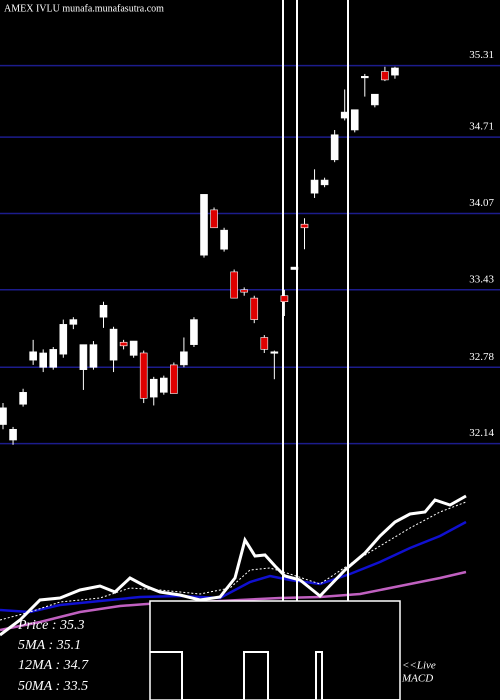 This screenshot has width=500, height=700. Describe the element at coordinates (53, 686) in the screenshot. I see `legend-50ma: 50MA : 33.5` at that location.